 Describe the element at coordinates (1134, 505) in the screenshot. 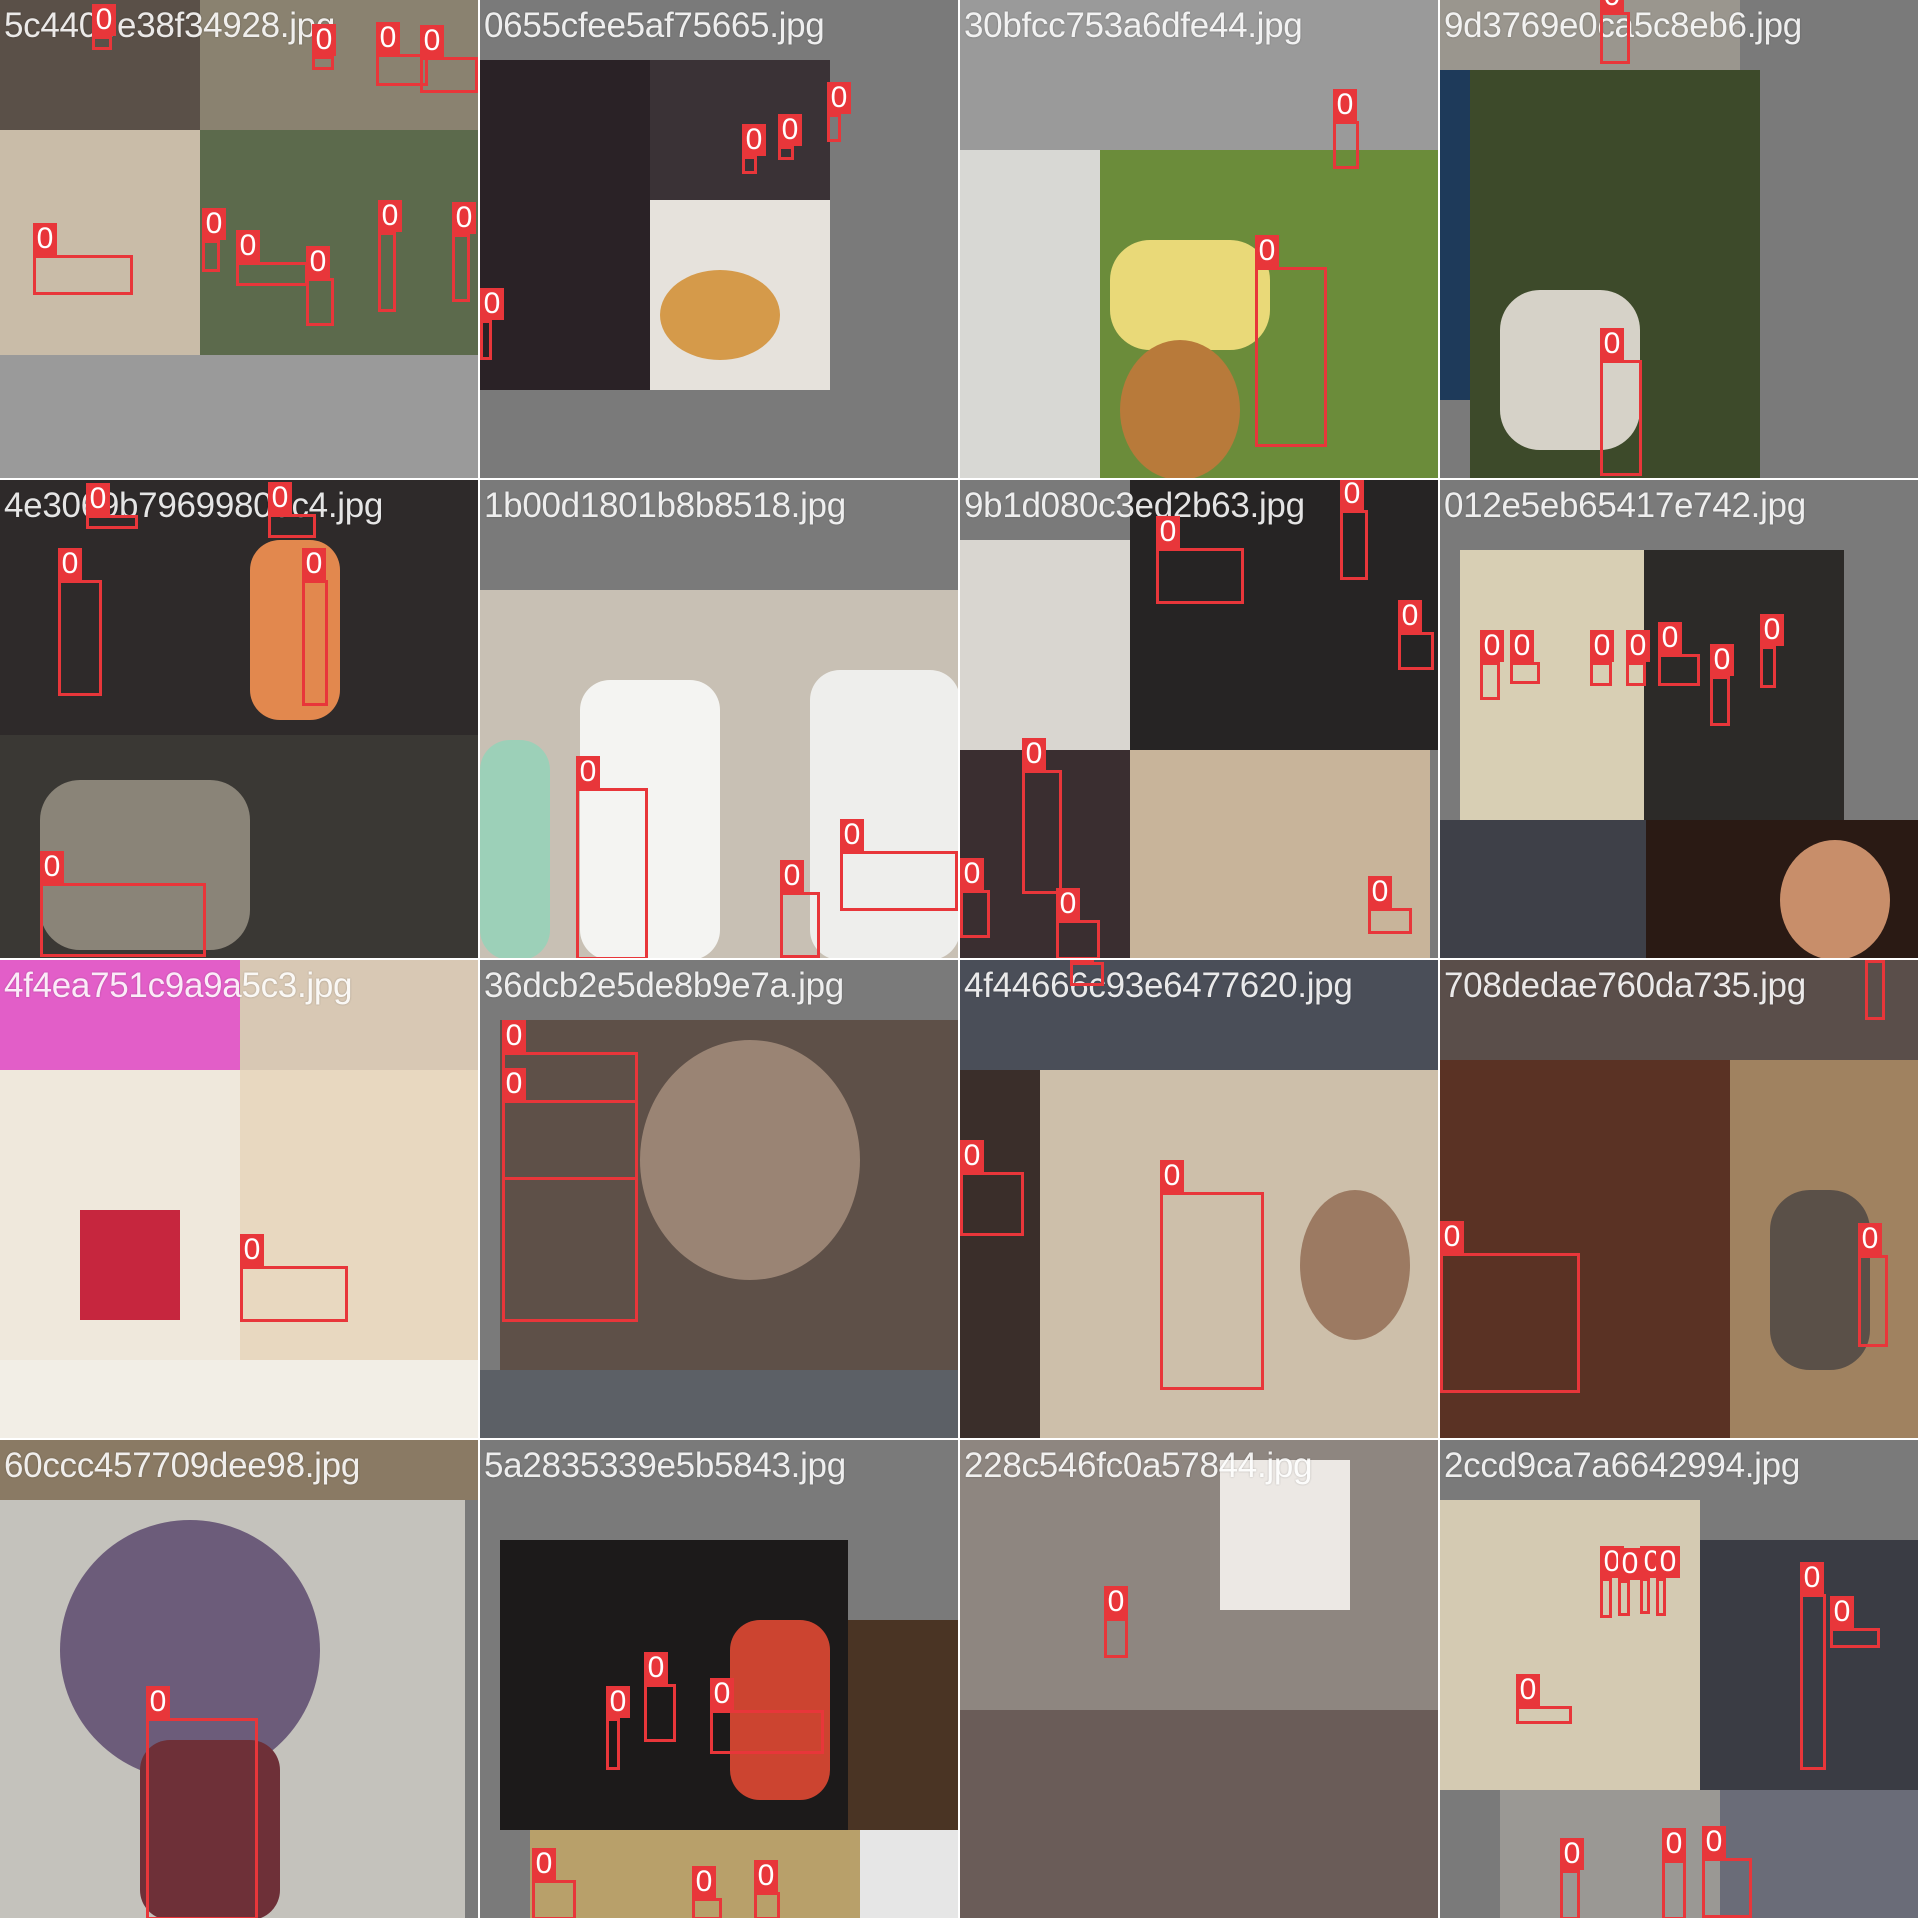

I see `tile-filename: 9b1d080c3ed2b63.jpg` at that location.